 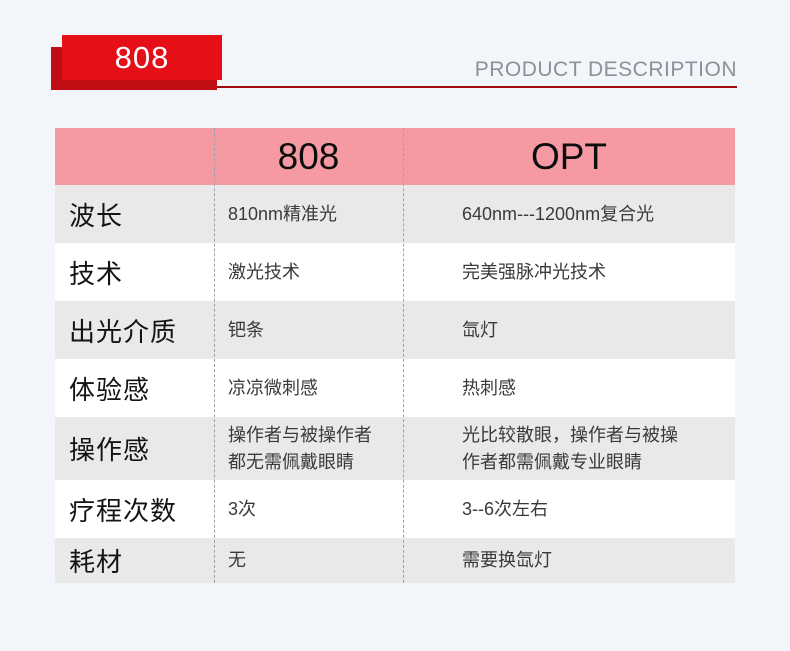 I want to click on row-value-opt: 热刺感, so click(x=489, y=387).